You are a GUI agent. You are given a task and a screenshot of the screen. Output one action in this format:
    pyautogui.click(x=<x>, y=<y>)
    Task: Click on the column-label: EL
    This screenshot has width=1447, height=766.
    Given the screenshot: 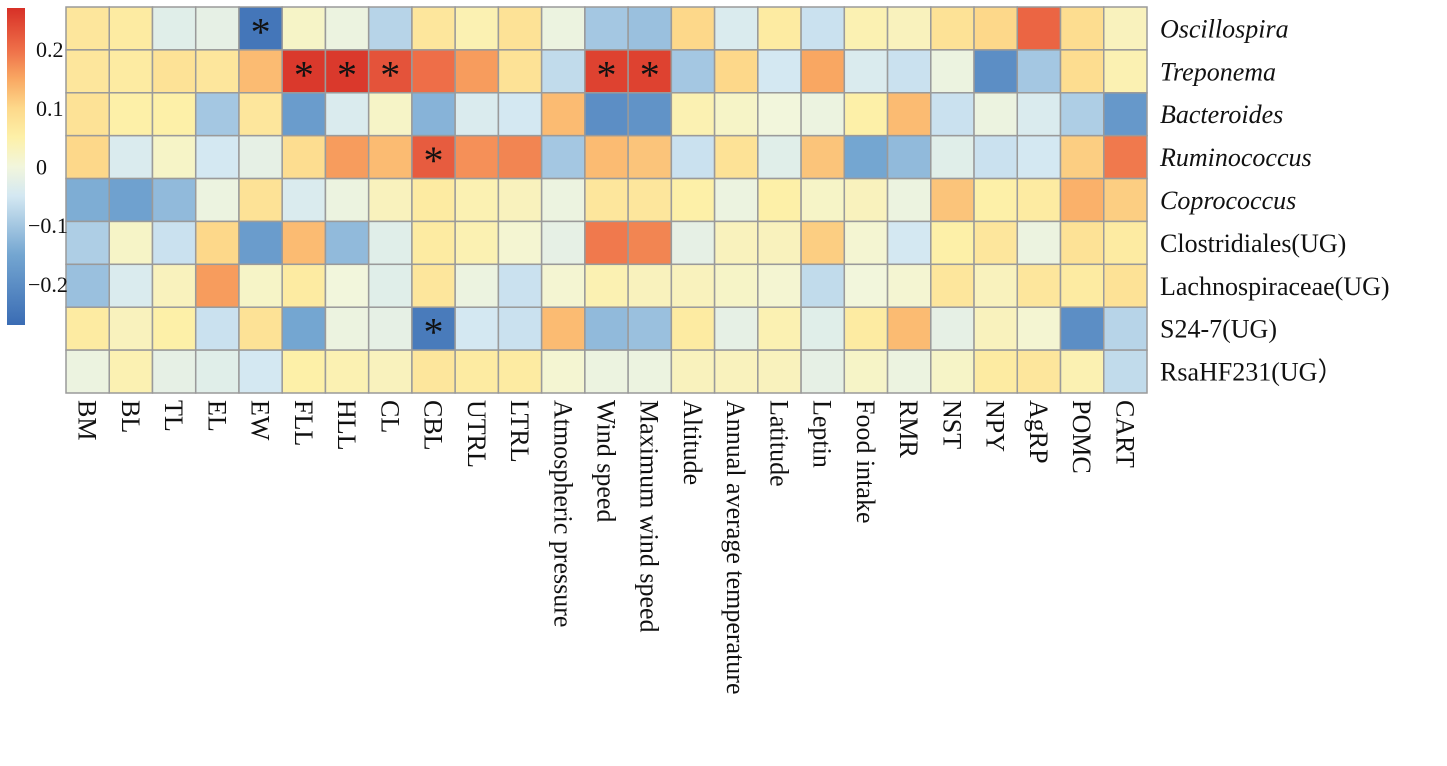 What is the action you would take?
    pyautogui.click(x=216, y=416)
    